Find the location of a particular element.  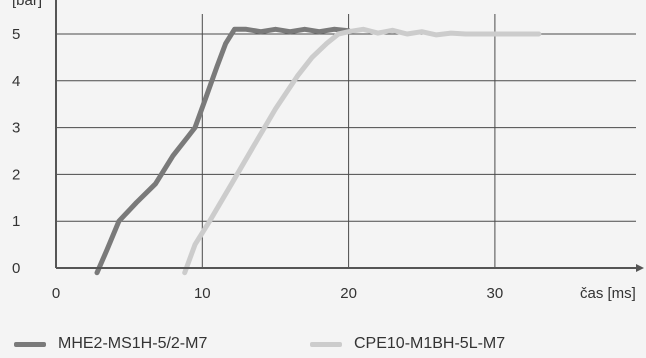

legend-item-2: CPE10-M1BH-5L-M7 is located at coordinates (407, 344).